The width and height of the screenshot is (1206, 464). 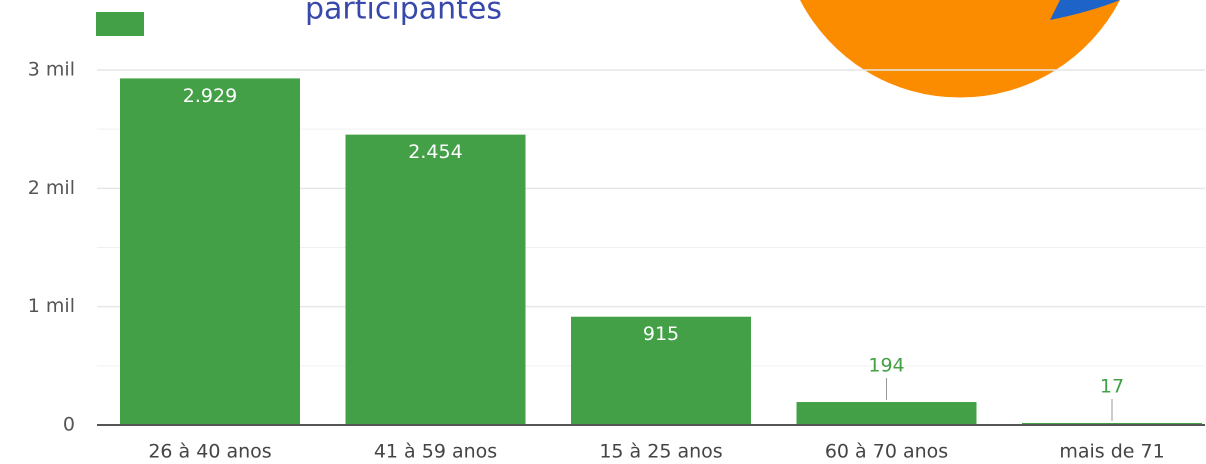 I want to click on data-label: 17, so click(x=1112, y=386).